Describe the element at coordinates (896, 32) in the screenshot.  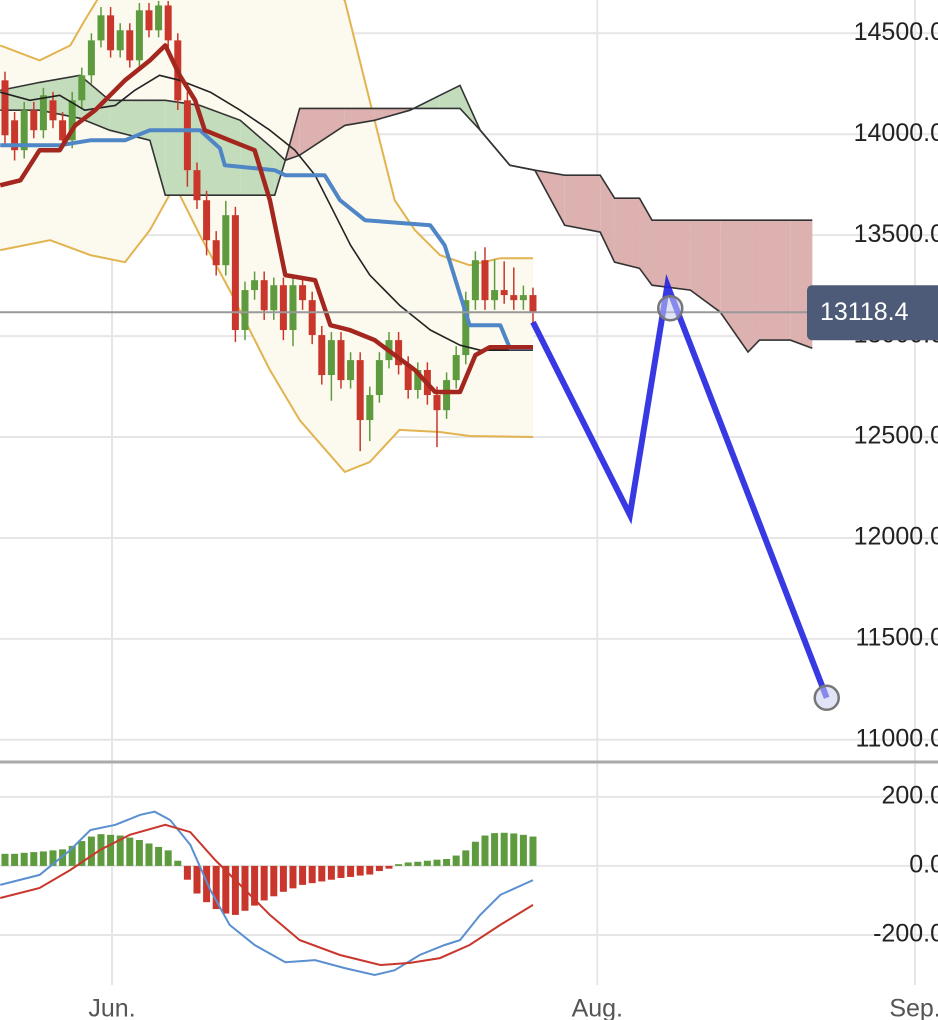
I see `y-tick-label: 14500.0` at that location.